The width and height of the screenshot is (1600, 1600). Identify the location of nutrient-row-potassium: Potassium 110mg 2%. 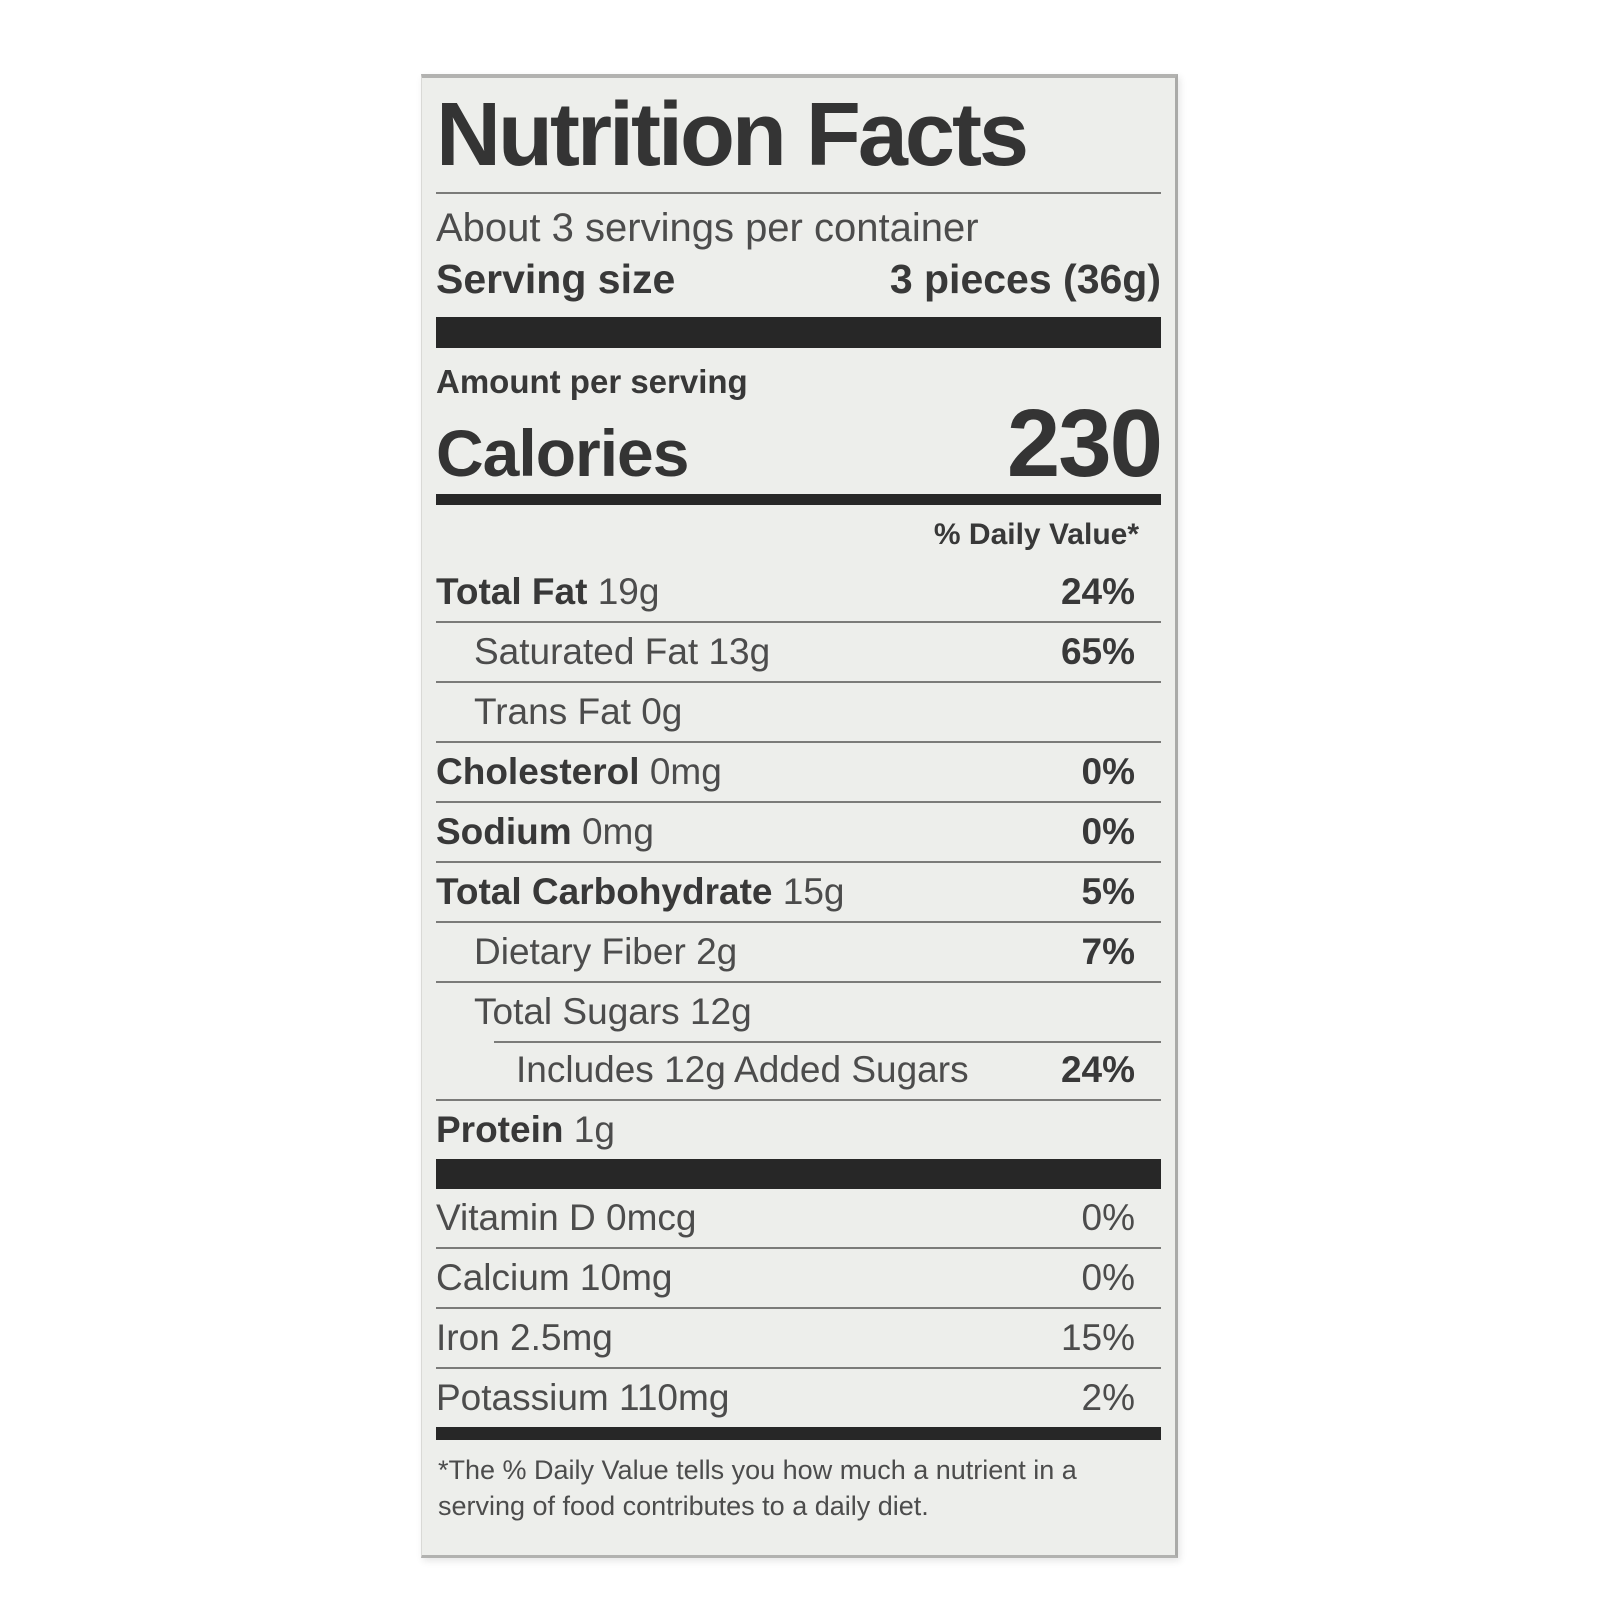
(798, 1396).